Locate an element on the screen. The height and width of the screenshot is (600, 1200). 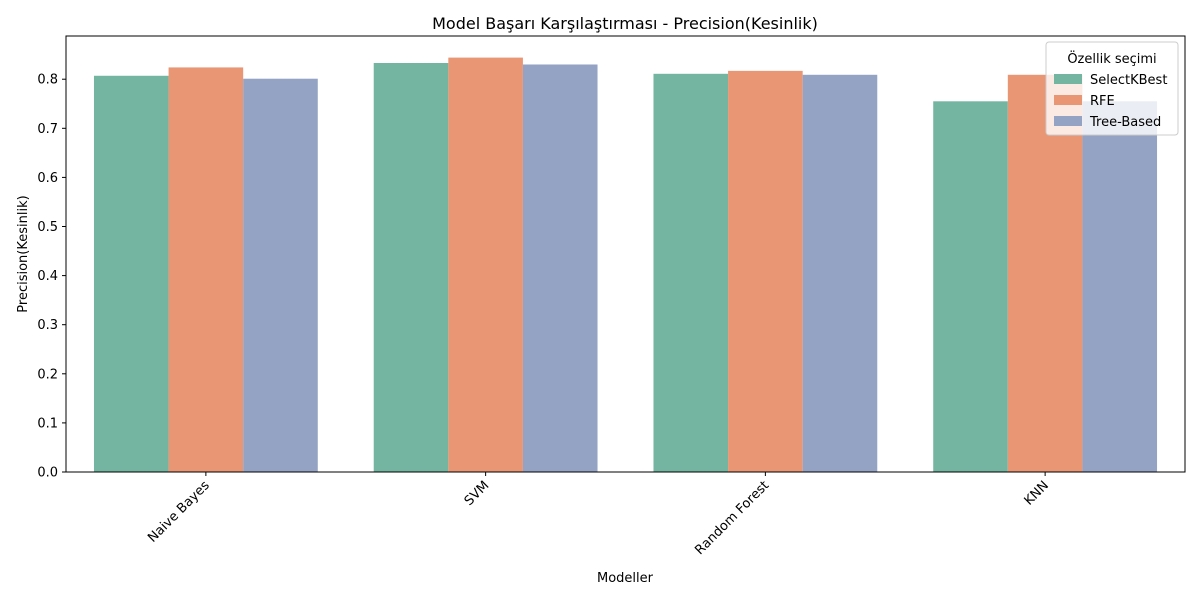
bar-svm-rfe is located at coordinates (485, 264).